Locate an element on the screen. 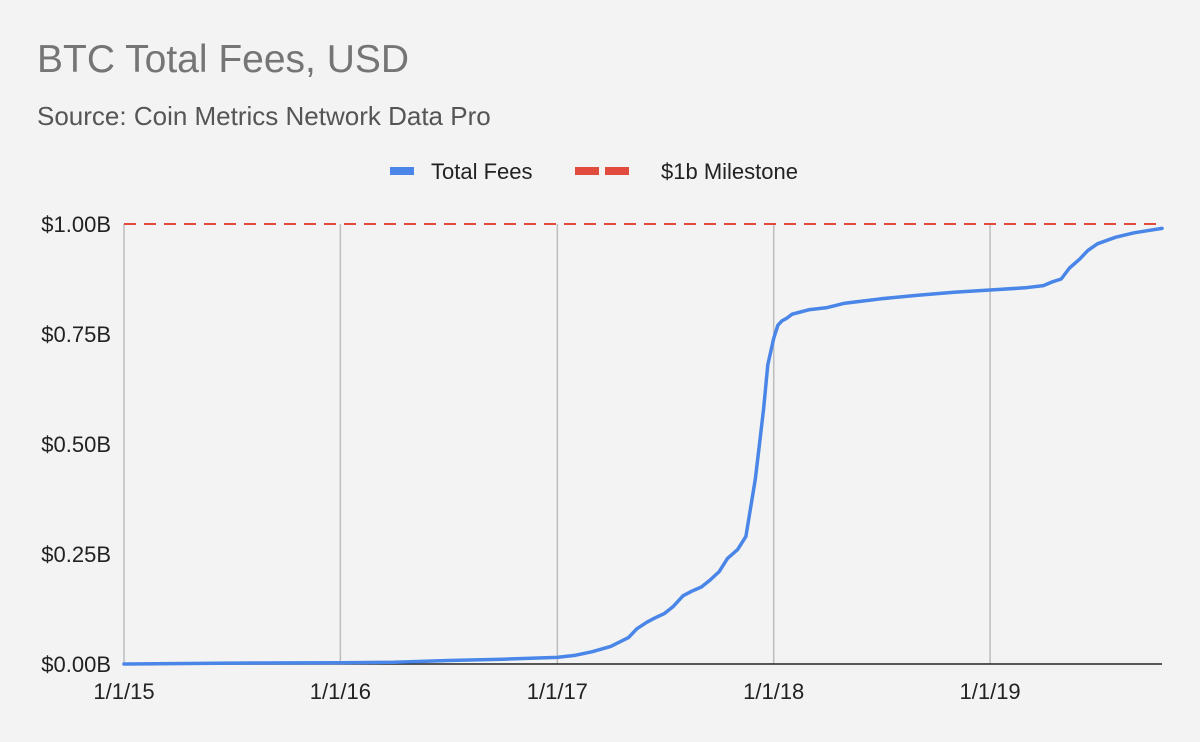 The width and height of the screenshot is (1200, 742). y-tick-label: $0.00B is located at coordinates (76, 664).